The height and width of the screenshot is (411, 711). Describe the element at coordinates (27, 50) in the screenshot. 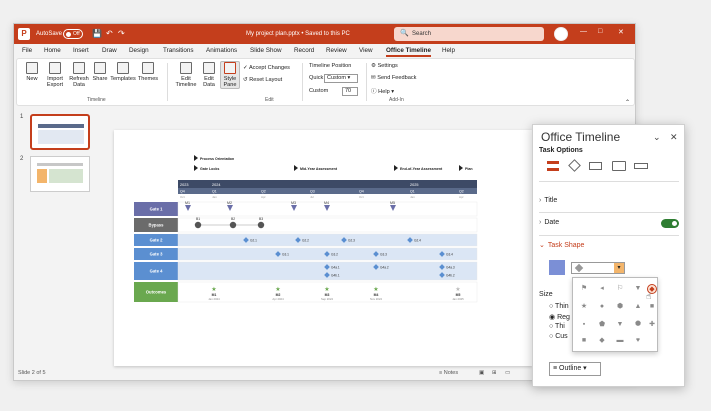

I see `tab-file: File` at that location.